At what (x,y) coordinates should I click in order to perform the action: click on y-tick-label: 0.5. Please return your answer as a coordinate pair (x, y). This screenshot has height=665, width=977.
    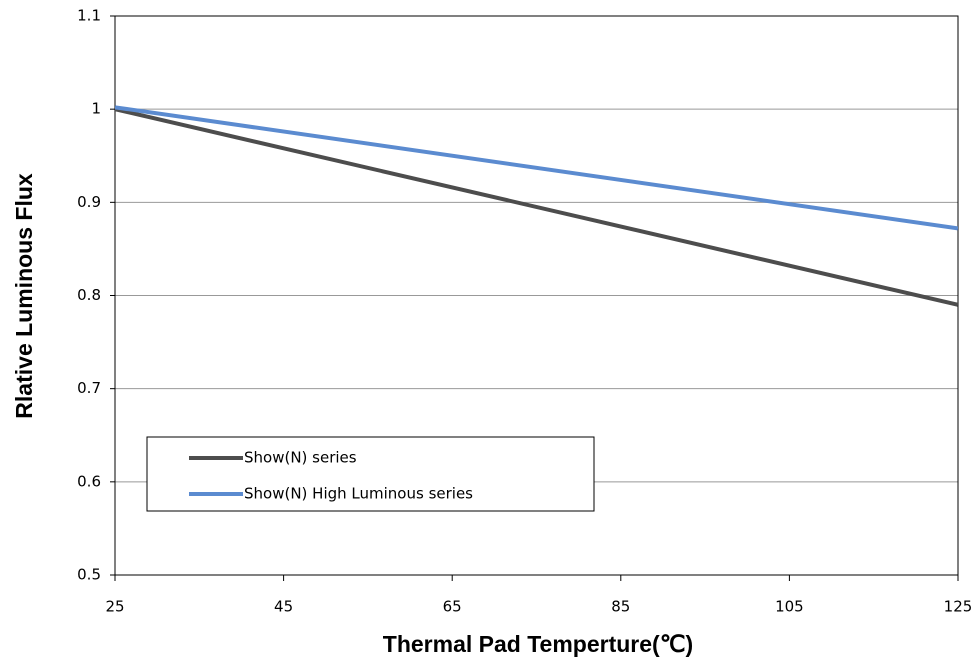
    Looking at the image, I should click on (89, 575).